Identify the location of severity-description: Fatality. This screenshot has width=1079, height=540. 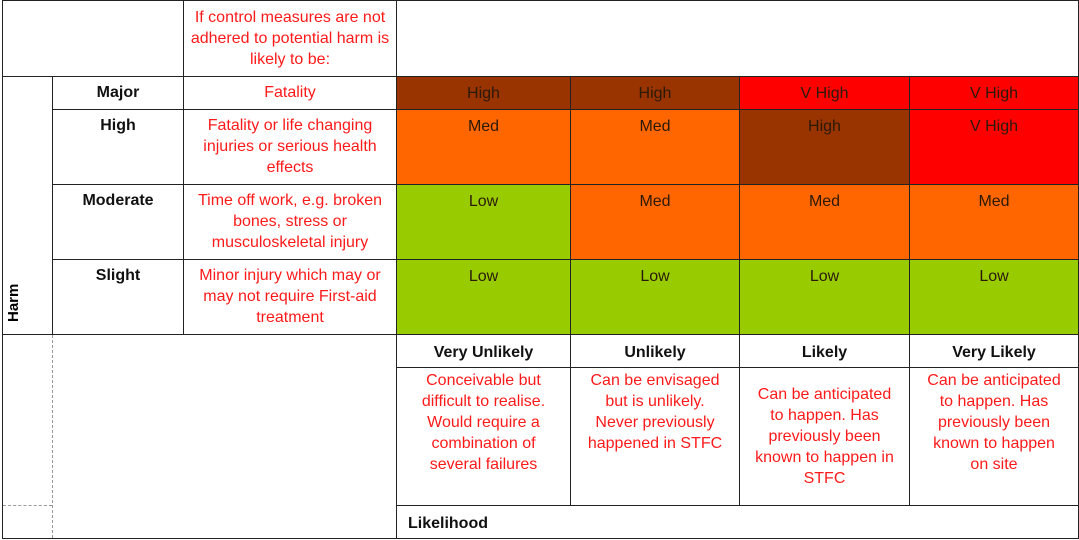
(290, 93).